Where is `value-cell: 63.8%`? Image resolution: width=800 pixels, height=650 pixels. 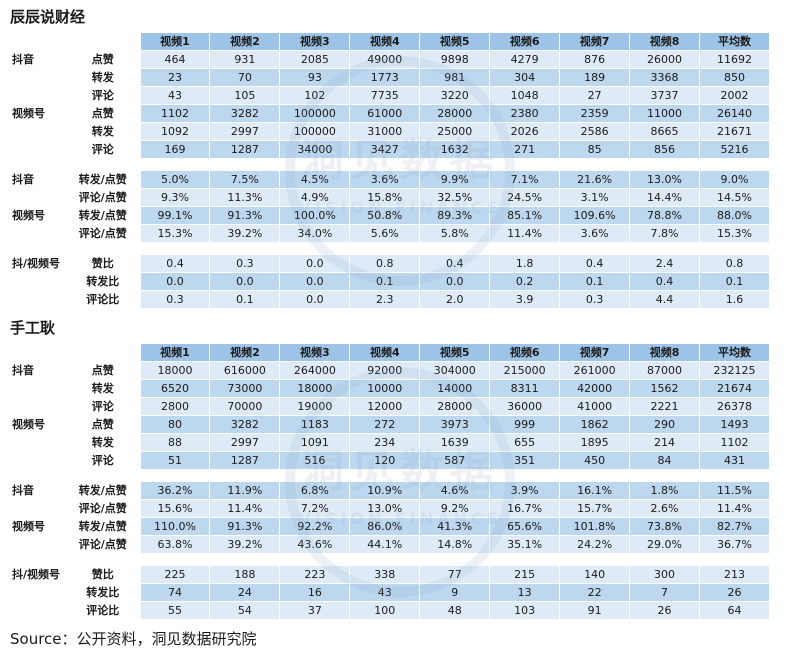
value-cell: 63.8% is located at coordinates (175, 544).